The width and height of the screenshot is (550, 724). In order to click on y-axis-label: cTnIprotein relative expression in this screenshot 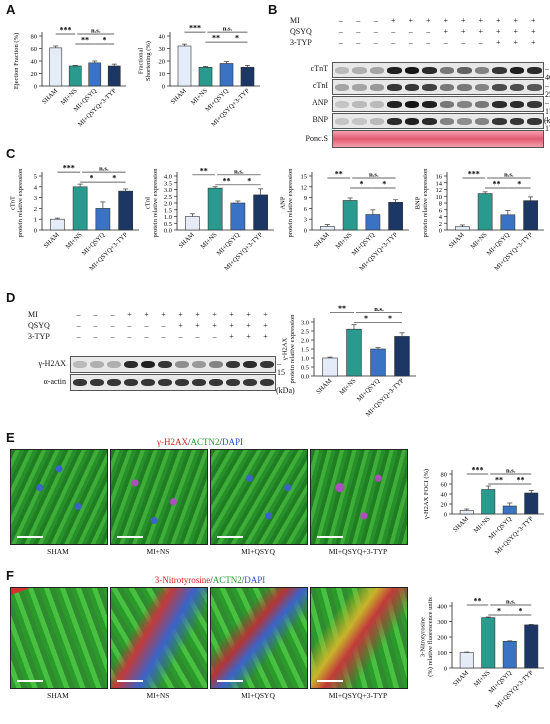, I will do `click(152, 203)`.